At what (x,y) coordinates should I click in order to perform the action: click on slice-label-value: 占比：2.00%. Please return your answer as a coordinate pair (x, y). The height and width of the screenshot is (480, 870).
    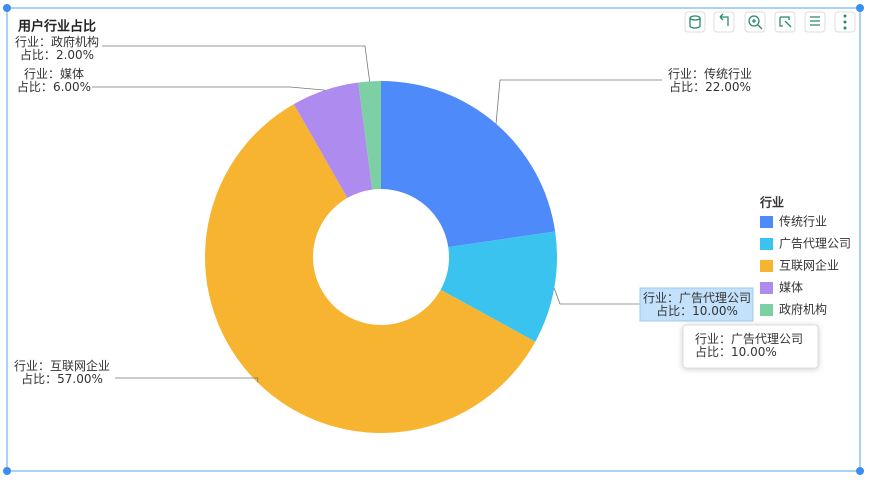
    Looking at the image, I should click on (57, 54).